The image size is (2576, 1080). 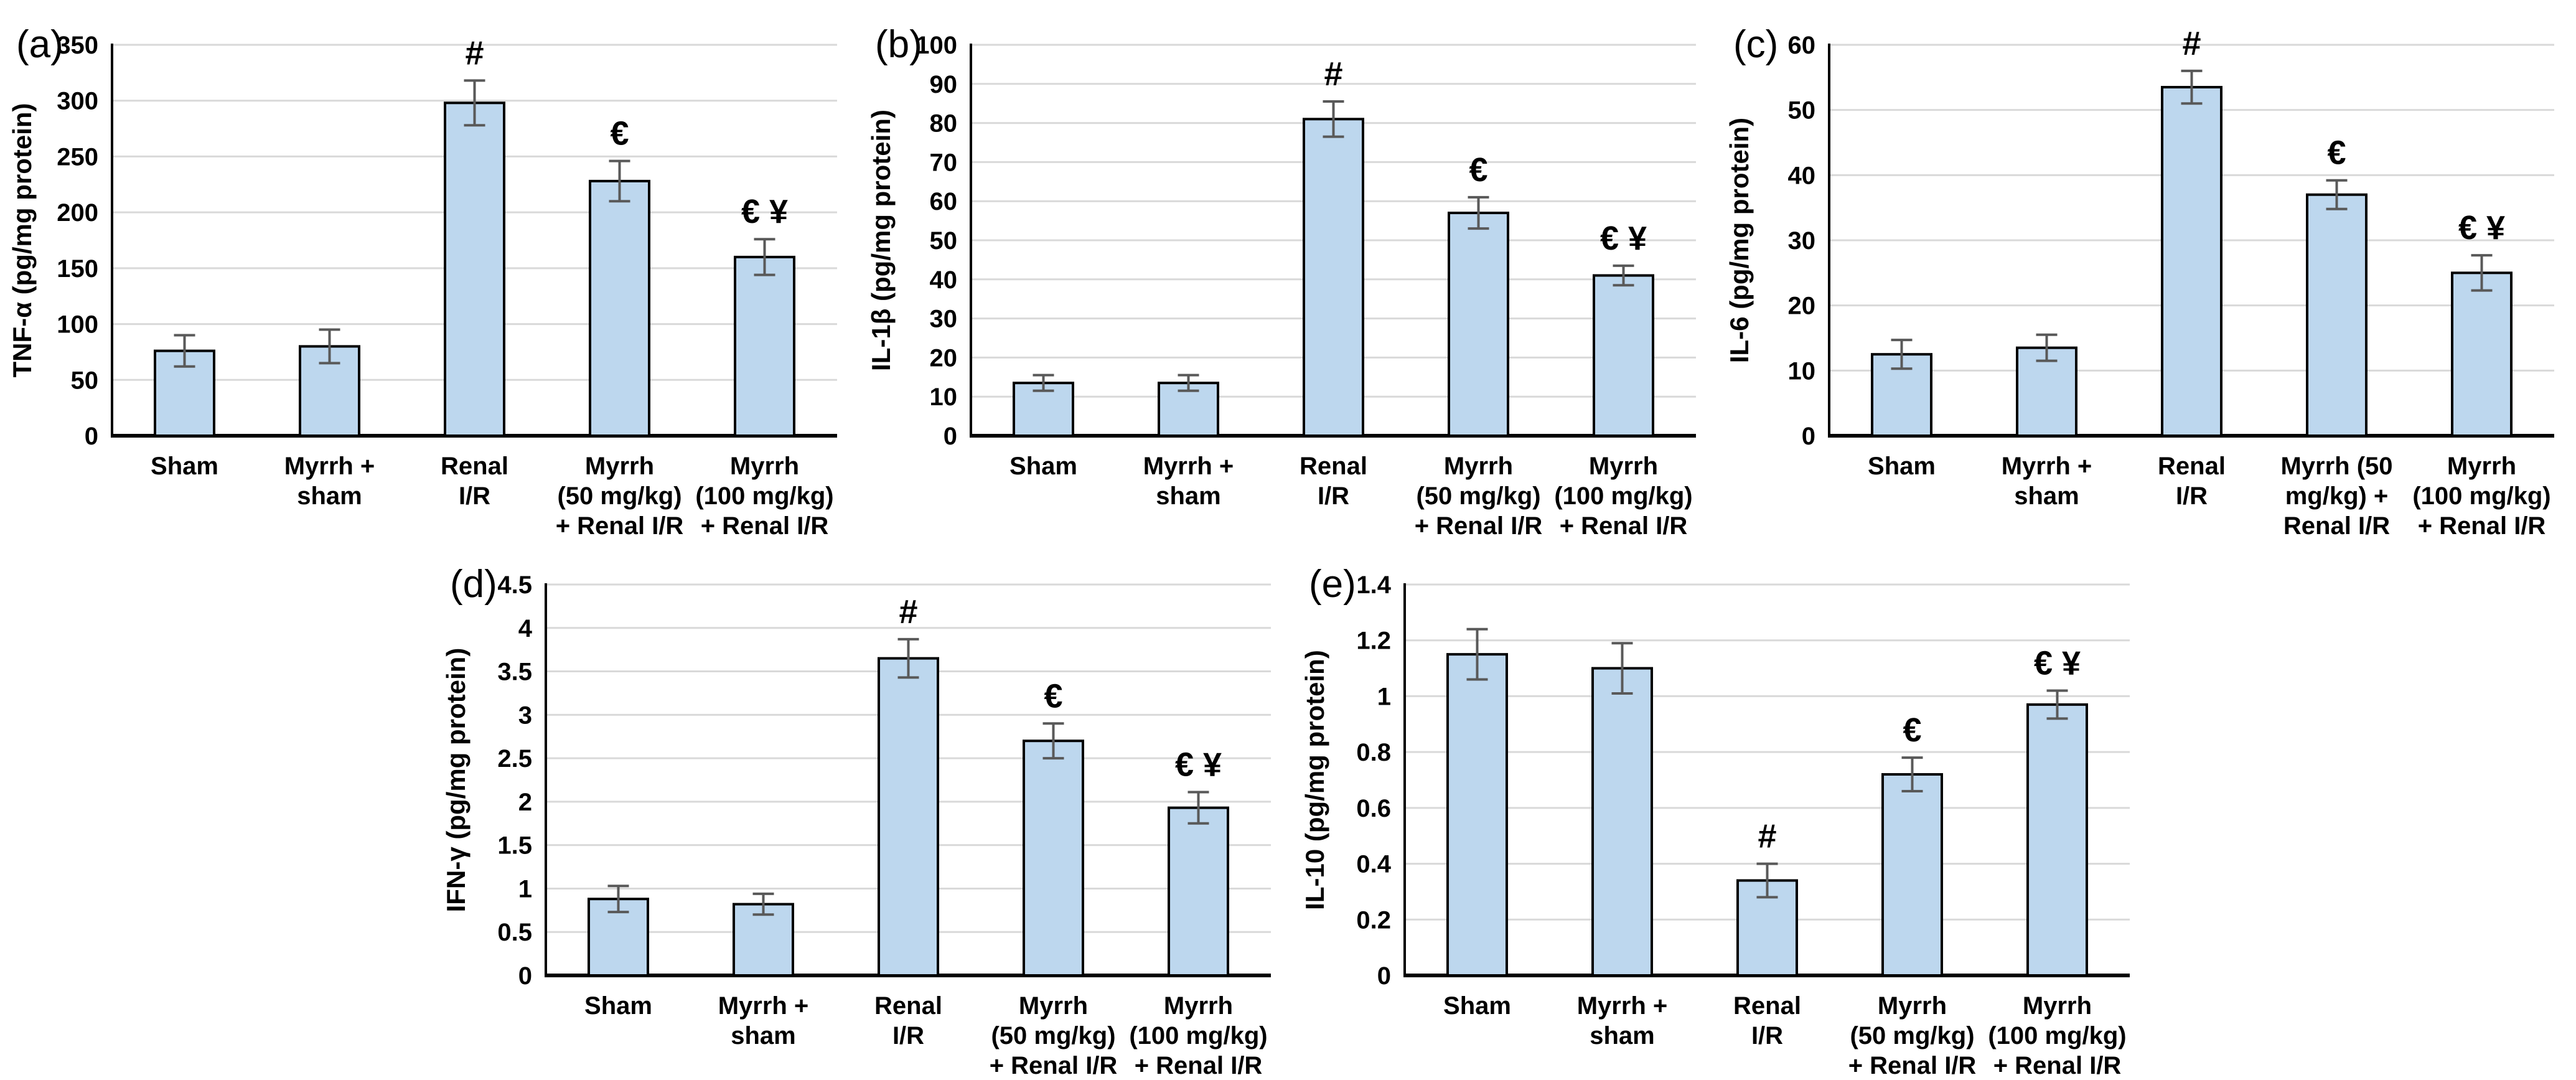 What do you see at coordinates (1373, 752) in the screenshot?
I see `y-tick-label: 0.8` at bounding box center [1373, 752].